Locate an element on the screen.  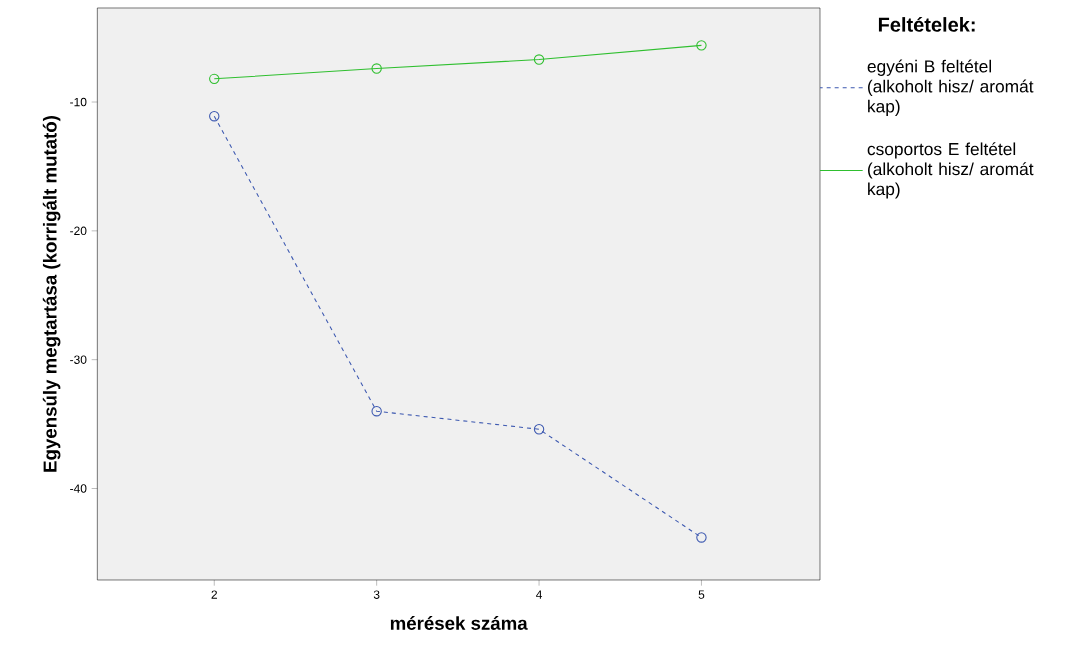
y-tick-label: -20 is located at coordinates (78, 231).